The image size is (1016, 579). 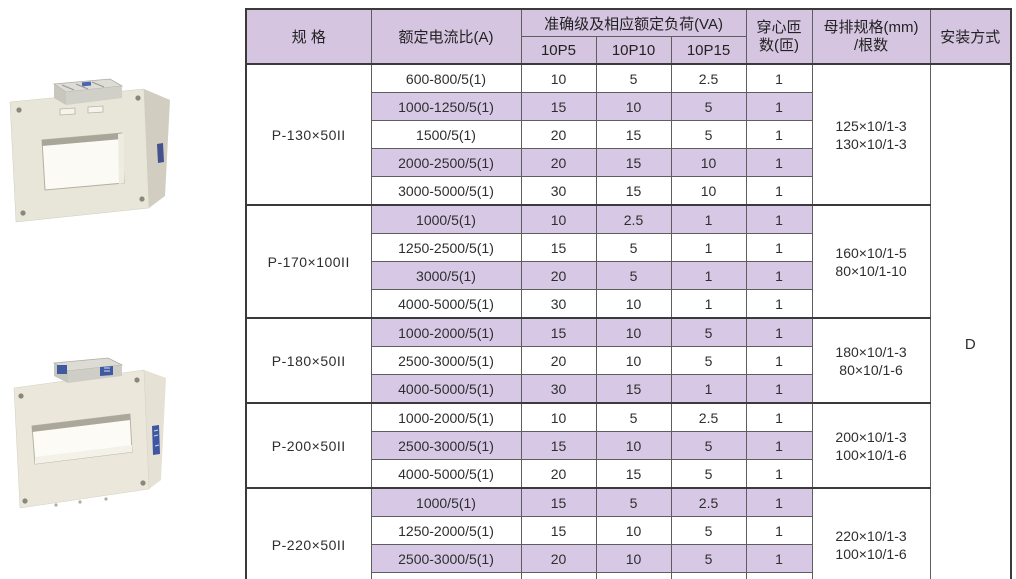 I want to click on col-header-load-group: 准确级及相应额定负荷(VA), so click(x=633, y=22).